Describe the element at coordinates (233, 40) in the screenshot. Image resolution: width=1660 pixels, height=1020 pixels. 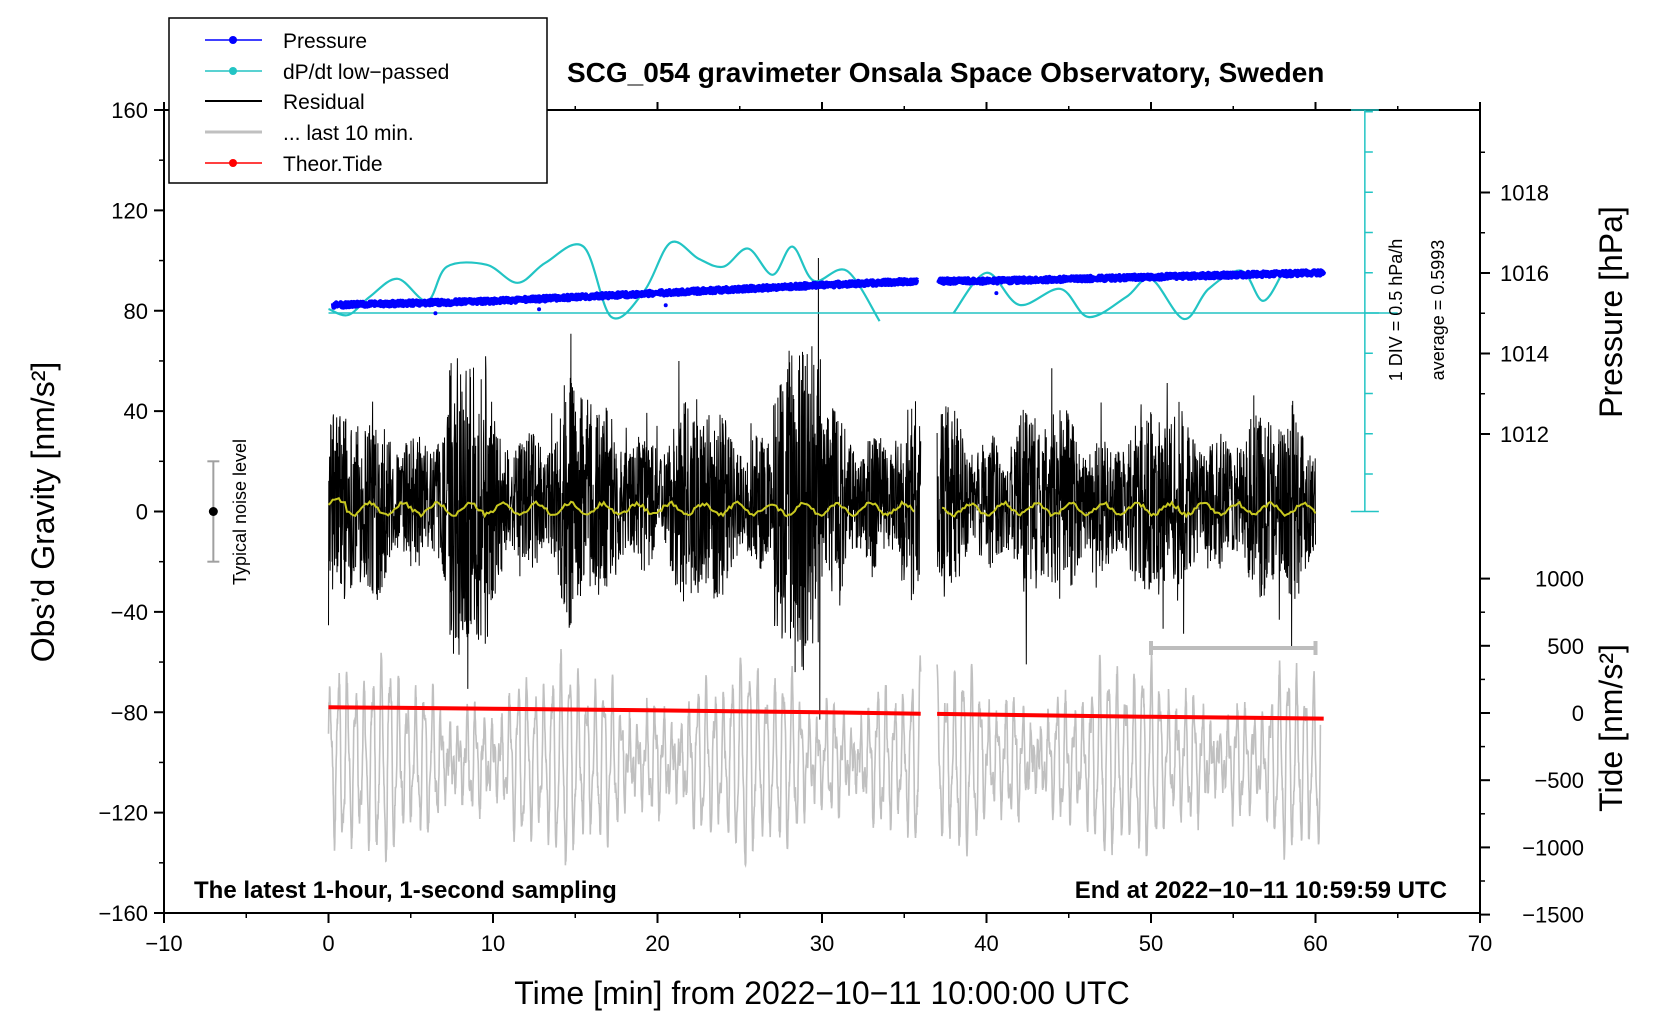
I see `legend-dot-pressure` at that location.